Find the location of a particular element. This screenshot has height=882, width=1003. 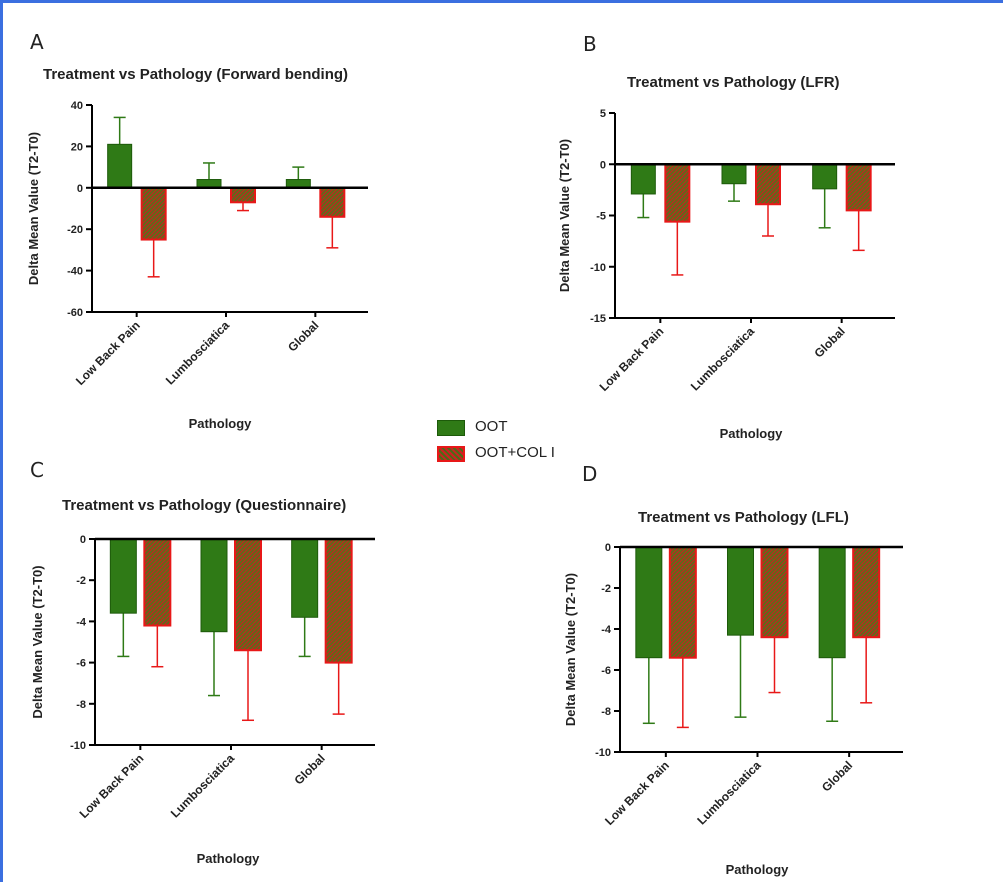

legend: OOT OOT+COL I is located at coordinates (517, 444).